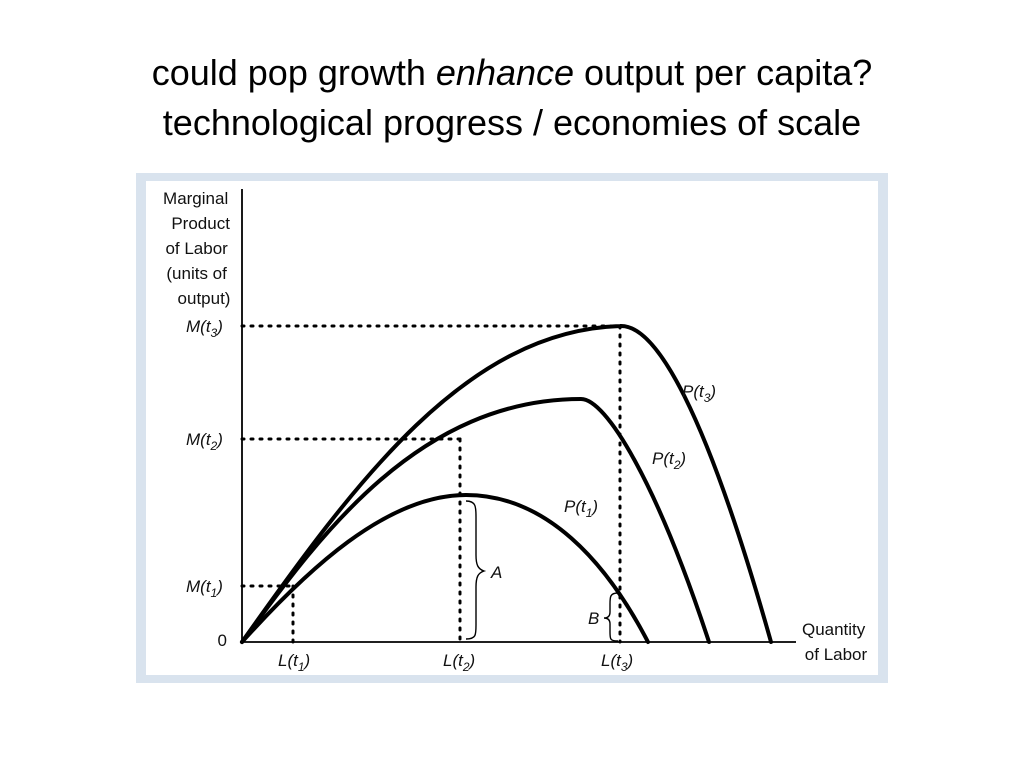 This screenshot has height=768, width=1024. What do you see at coordinates (611, 617) in the screenshot?
I see `brace-b` at bounding box center [611, 617].